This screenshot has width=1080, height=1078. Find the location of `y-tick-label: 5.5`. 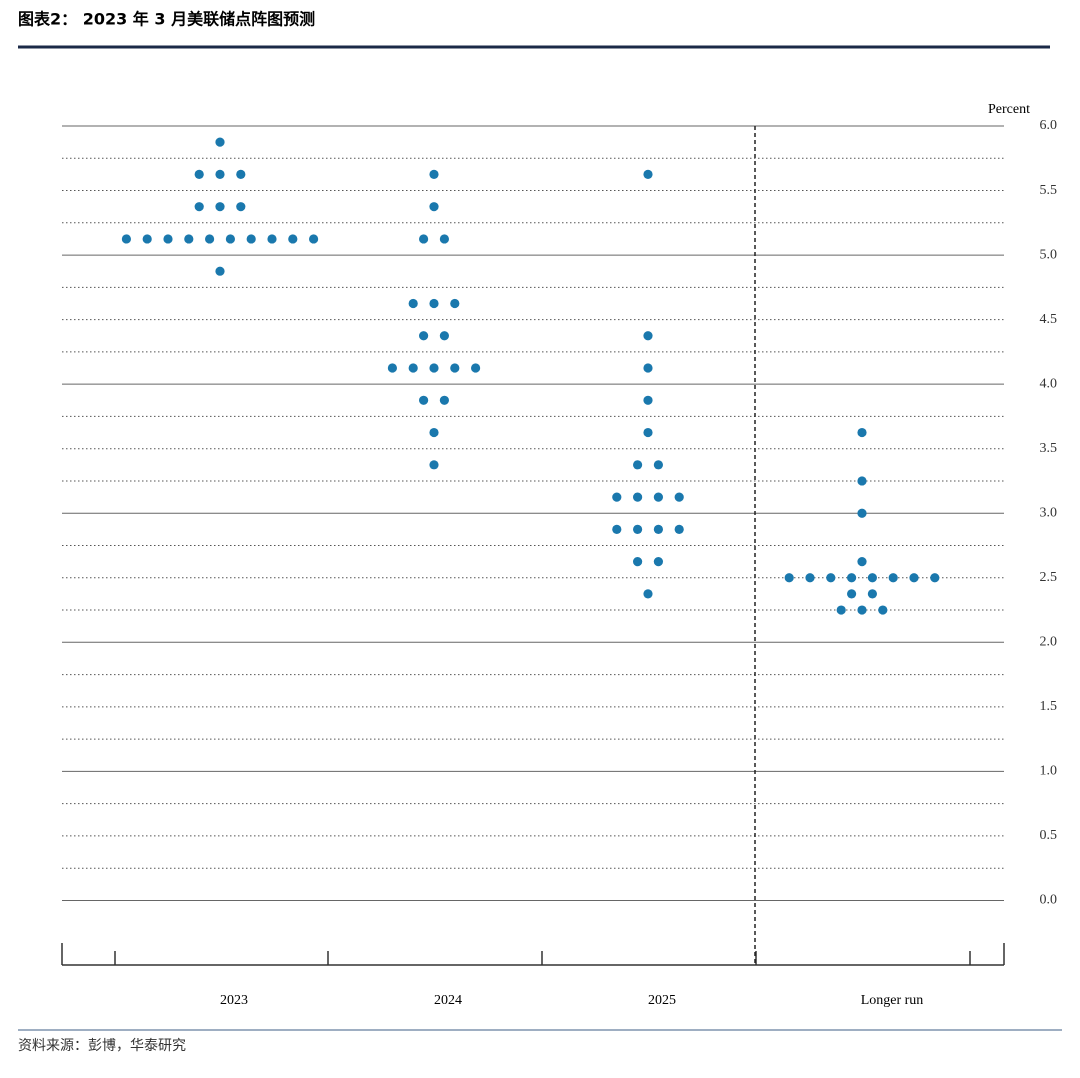

y-tick-label: 5.5 is located at coordinates (1049, 190).